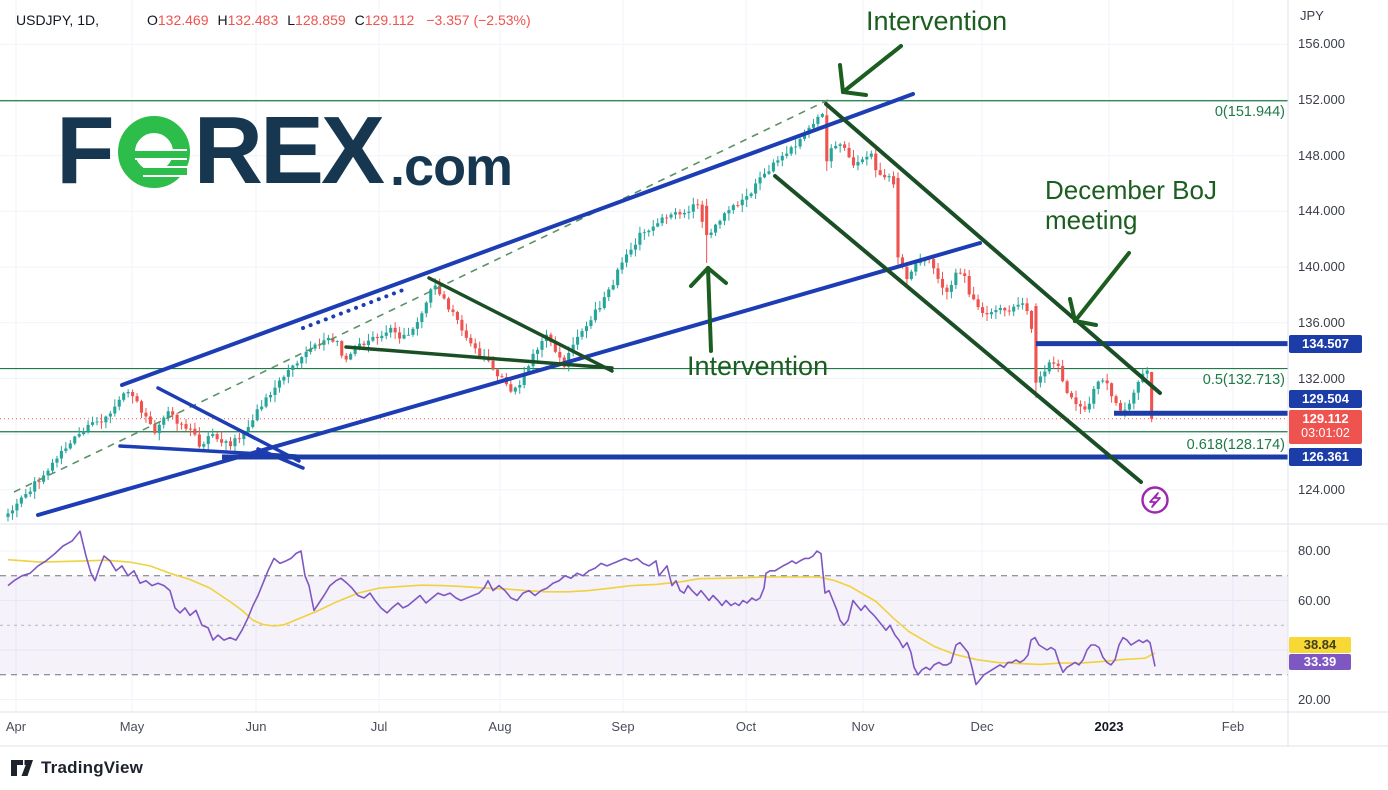 This screenshot has width=1388, height=790. I want to click on fib-level-label: 0.5(132.713), so click(1243, 380).